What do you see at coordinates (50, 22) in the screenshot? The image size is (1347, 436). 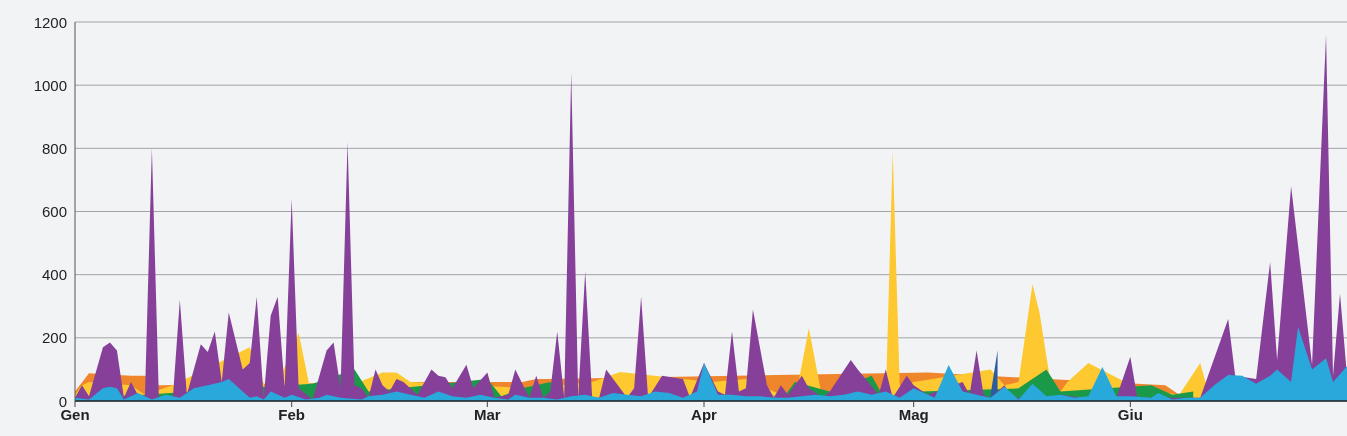 I see `y-tick-label: 1200` at bounding box center [50, 22].